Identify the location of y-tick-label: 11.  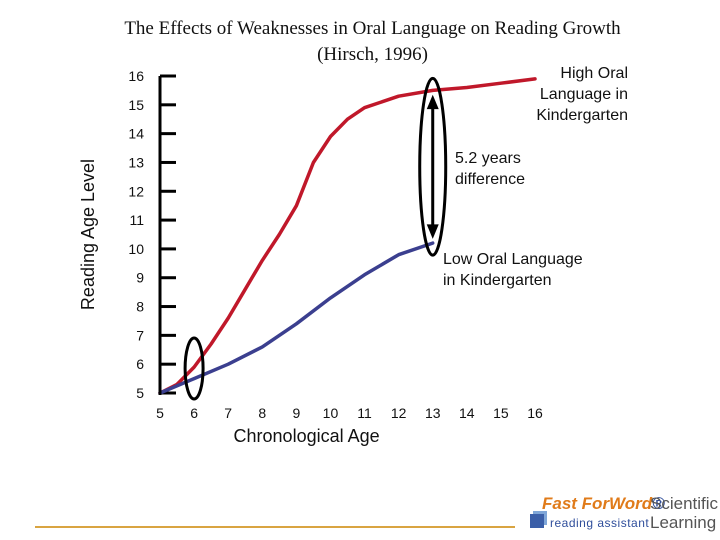
(136, 220).